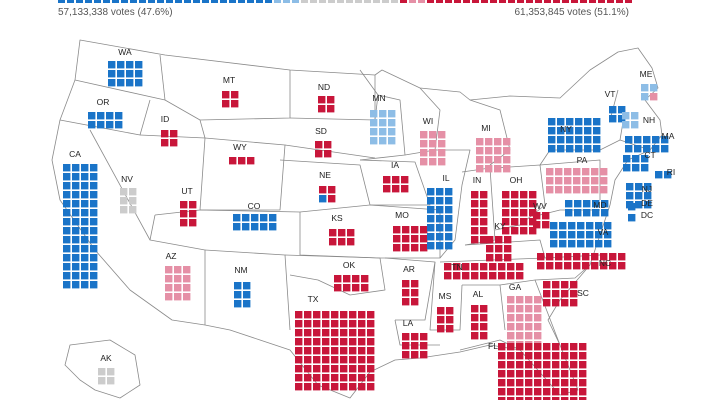  Describe the element at coordinates (319, 145) in the screenshot. I see `electoral-vote-cell-sd` at that location.